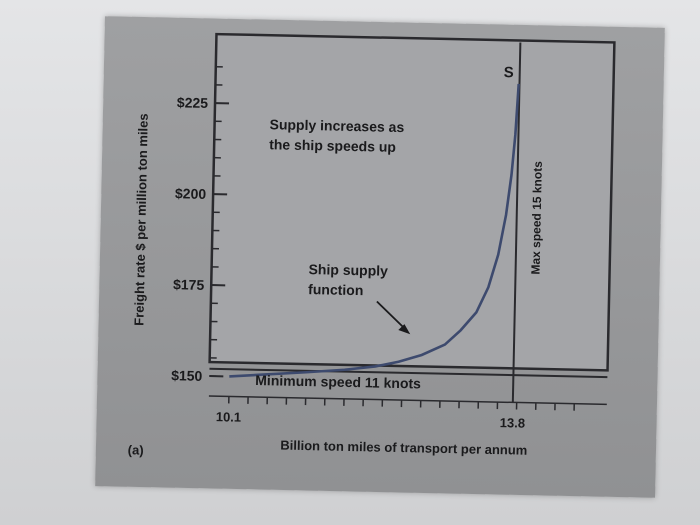  Describe the element at coordinates (136, 449) in the screenshot. I see `figure-label: (a)` at that location.